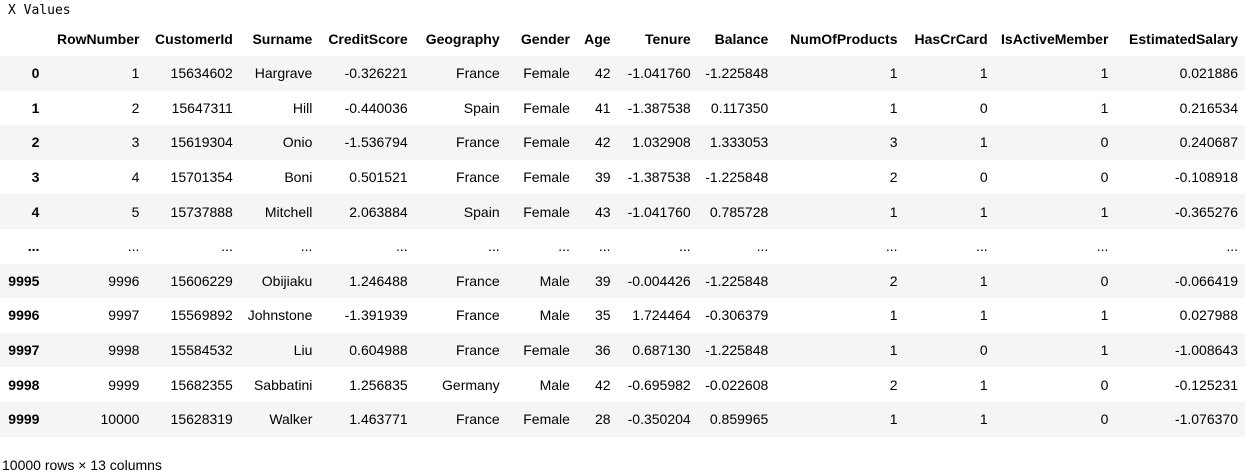 This screenshot has height=476, width=1245. I want to click on table-cell: 5, so click(135, 211).